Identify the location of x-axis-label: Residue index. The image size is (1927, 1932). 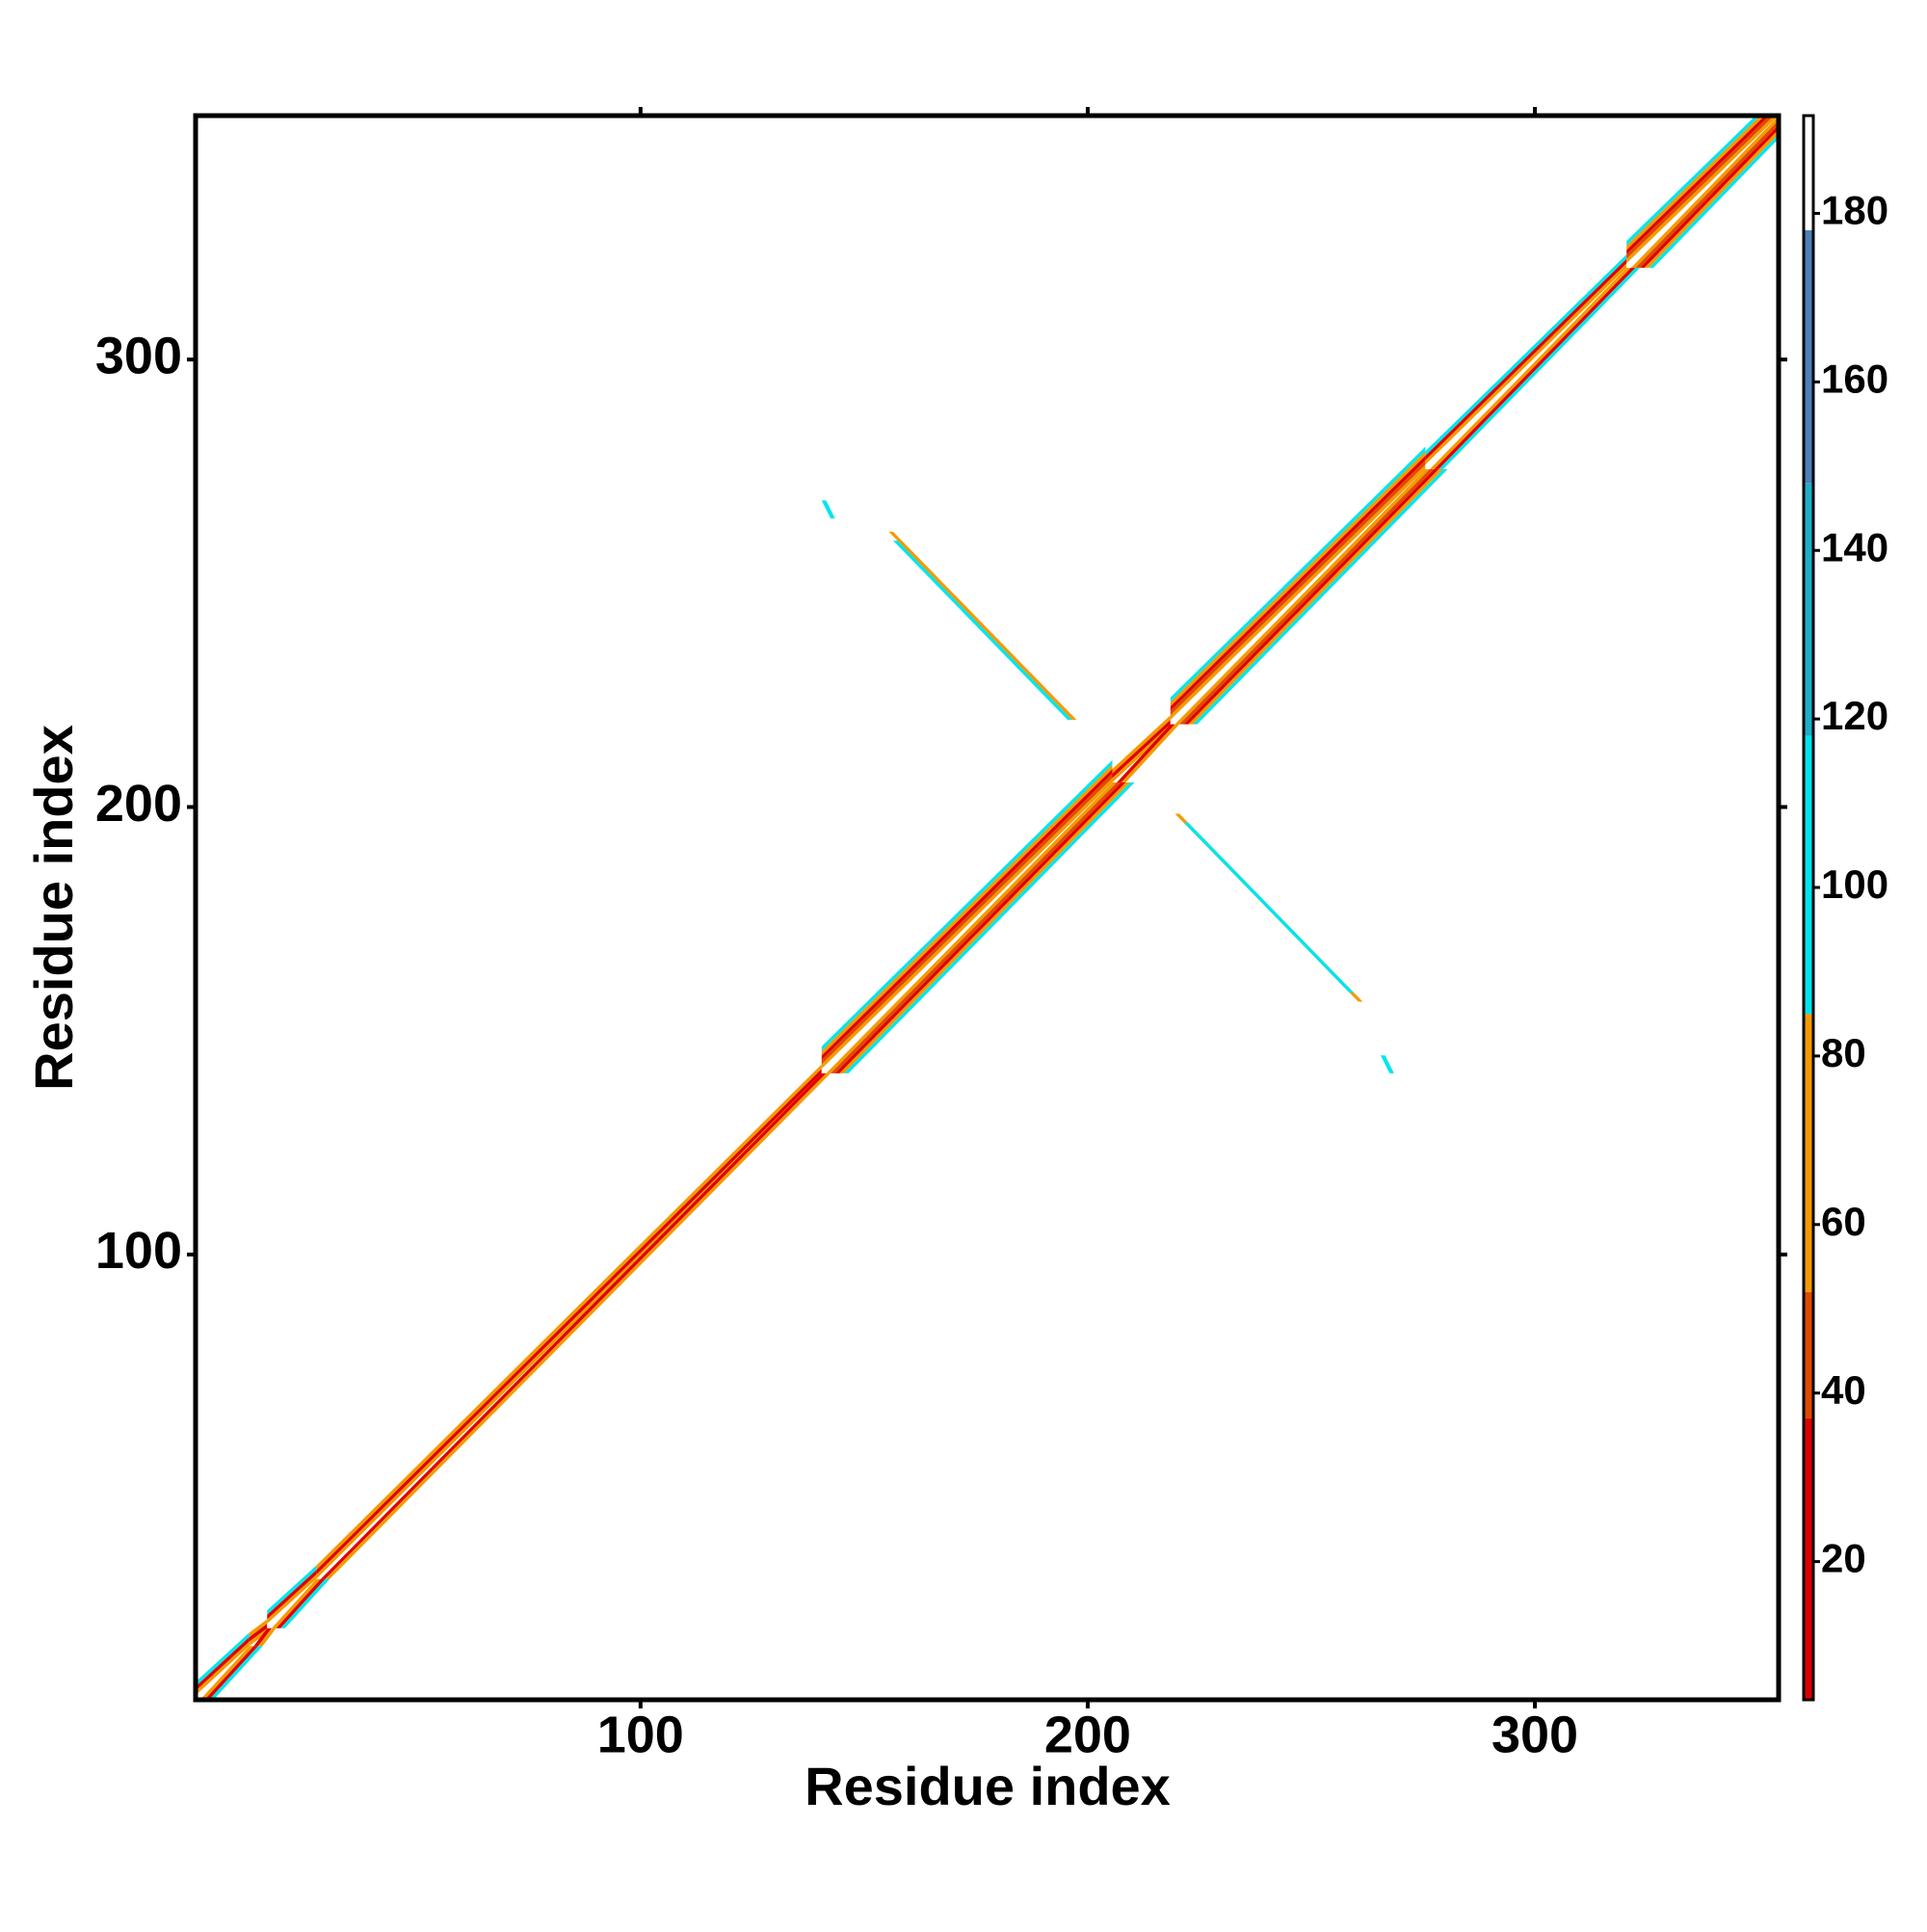
(988, 1786).